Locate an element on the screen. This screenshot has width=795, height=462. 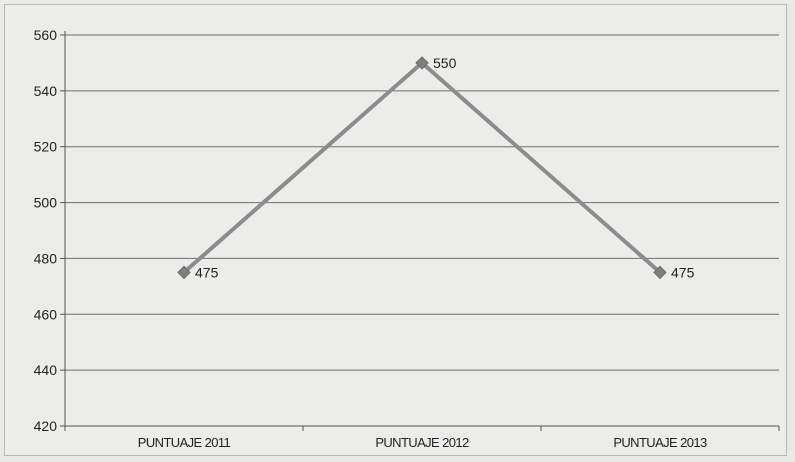
y-tick-label-420: 420 is located at coordinates (46, 426).